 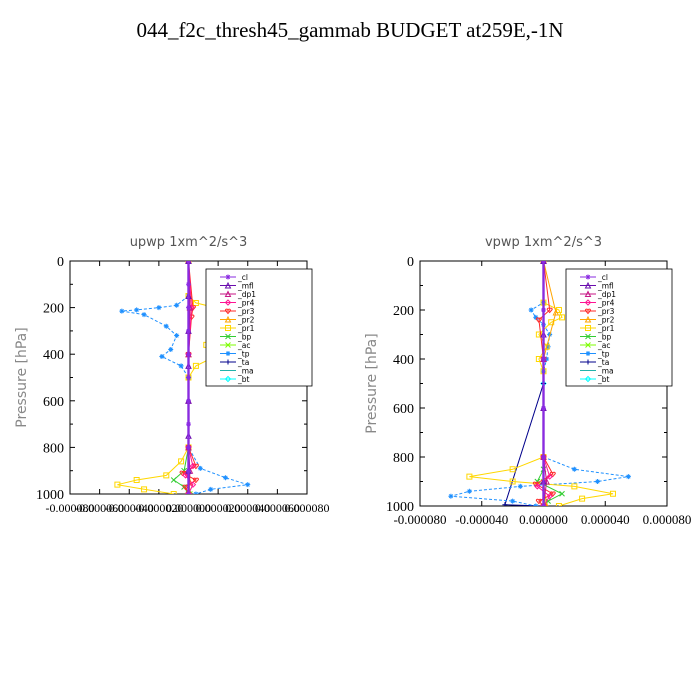 I want to click on x-tick-label: -0.000060, so click(x=99, y=508).